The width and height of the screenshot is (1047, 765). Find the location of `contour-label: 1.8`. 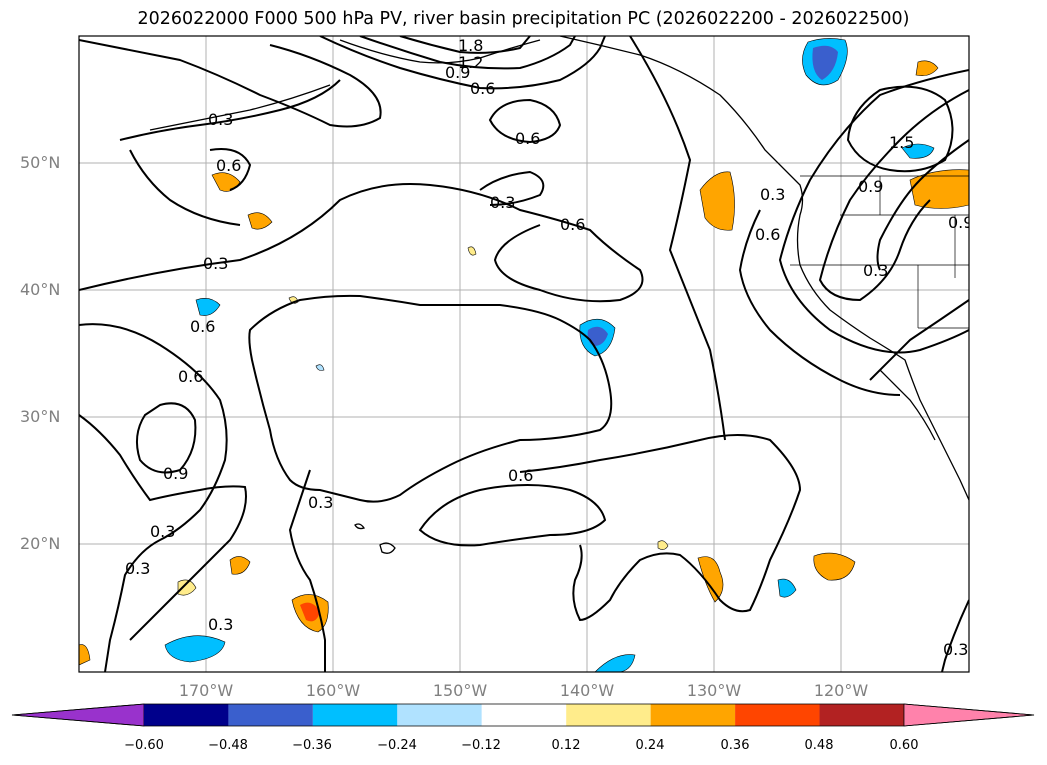

contour-label: 1.8 is located at coordinates (470, 45).